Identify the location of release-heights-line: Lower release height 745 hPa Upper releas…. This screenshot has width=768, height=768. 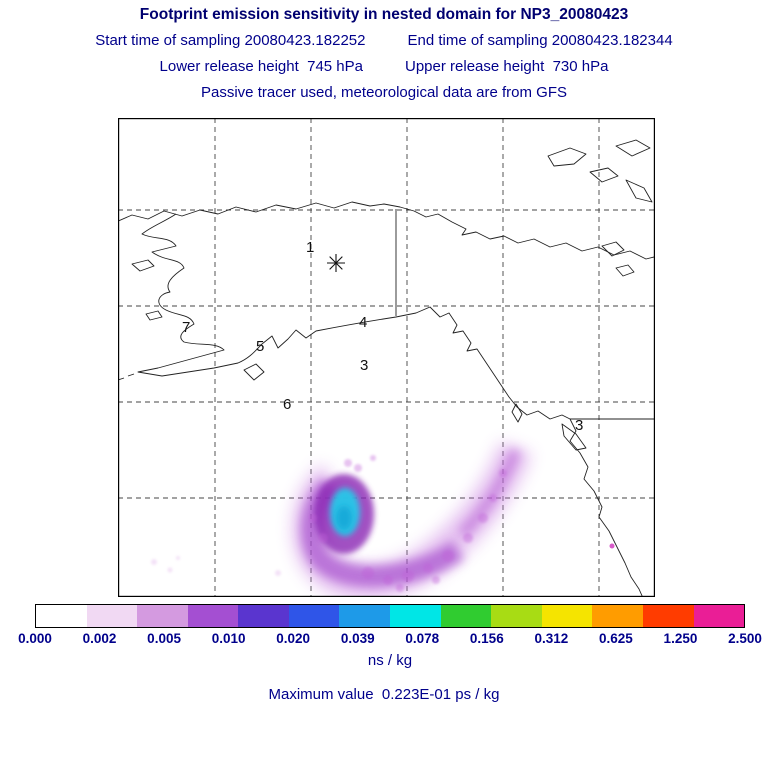
(384, 66).